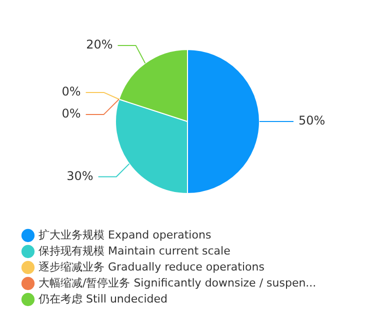 This screenshot has width=375, height=327. Describe the element at coordinates (151, 267) in the screenshot. I see `legend-label: 逐步缩减业务 Gradually reduce operations` at that location.